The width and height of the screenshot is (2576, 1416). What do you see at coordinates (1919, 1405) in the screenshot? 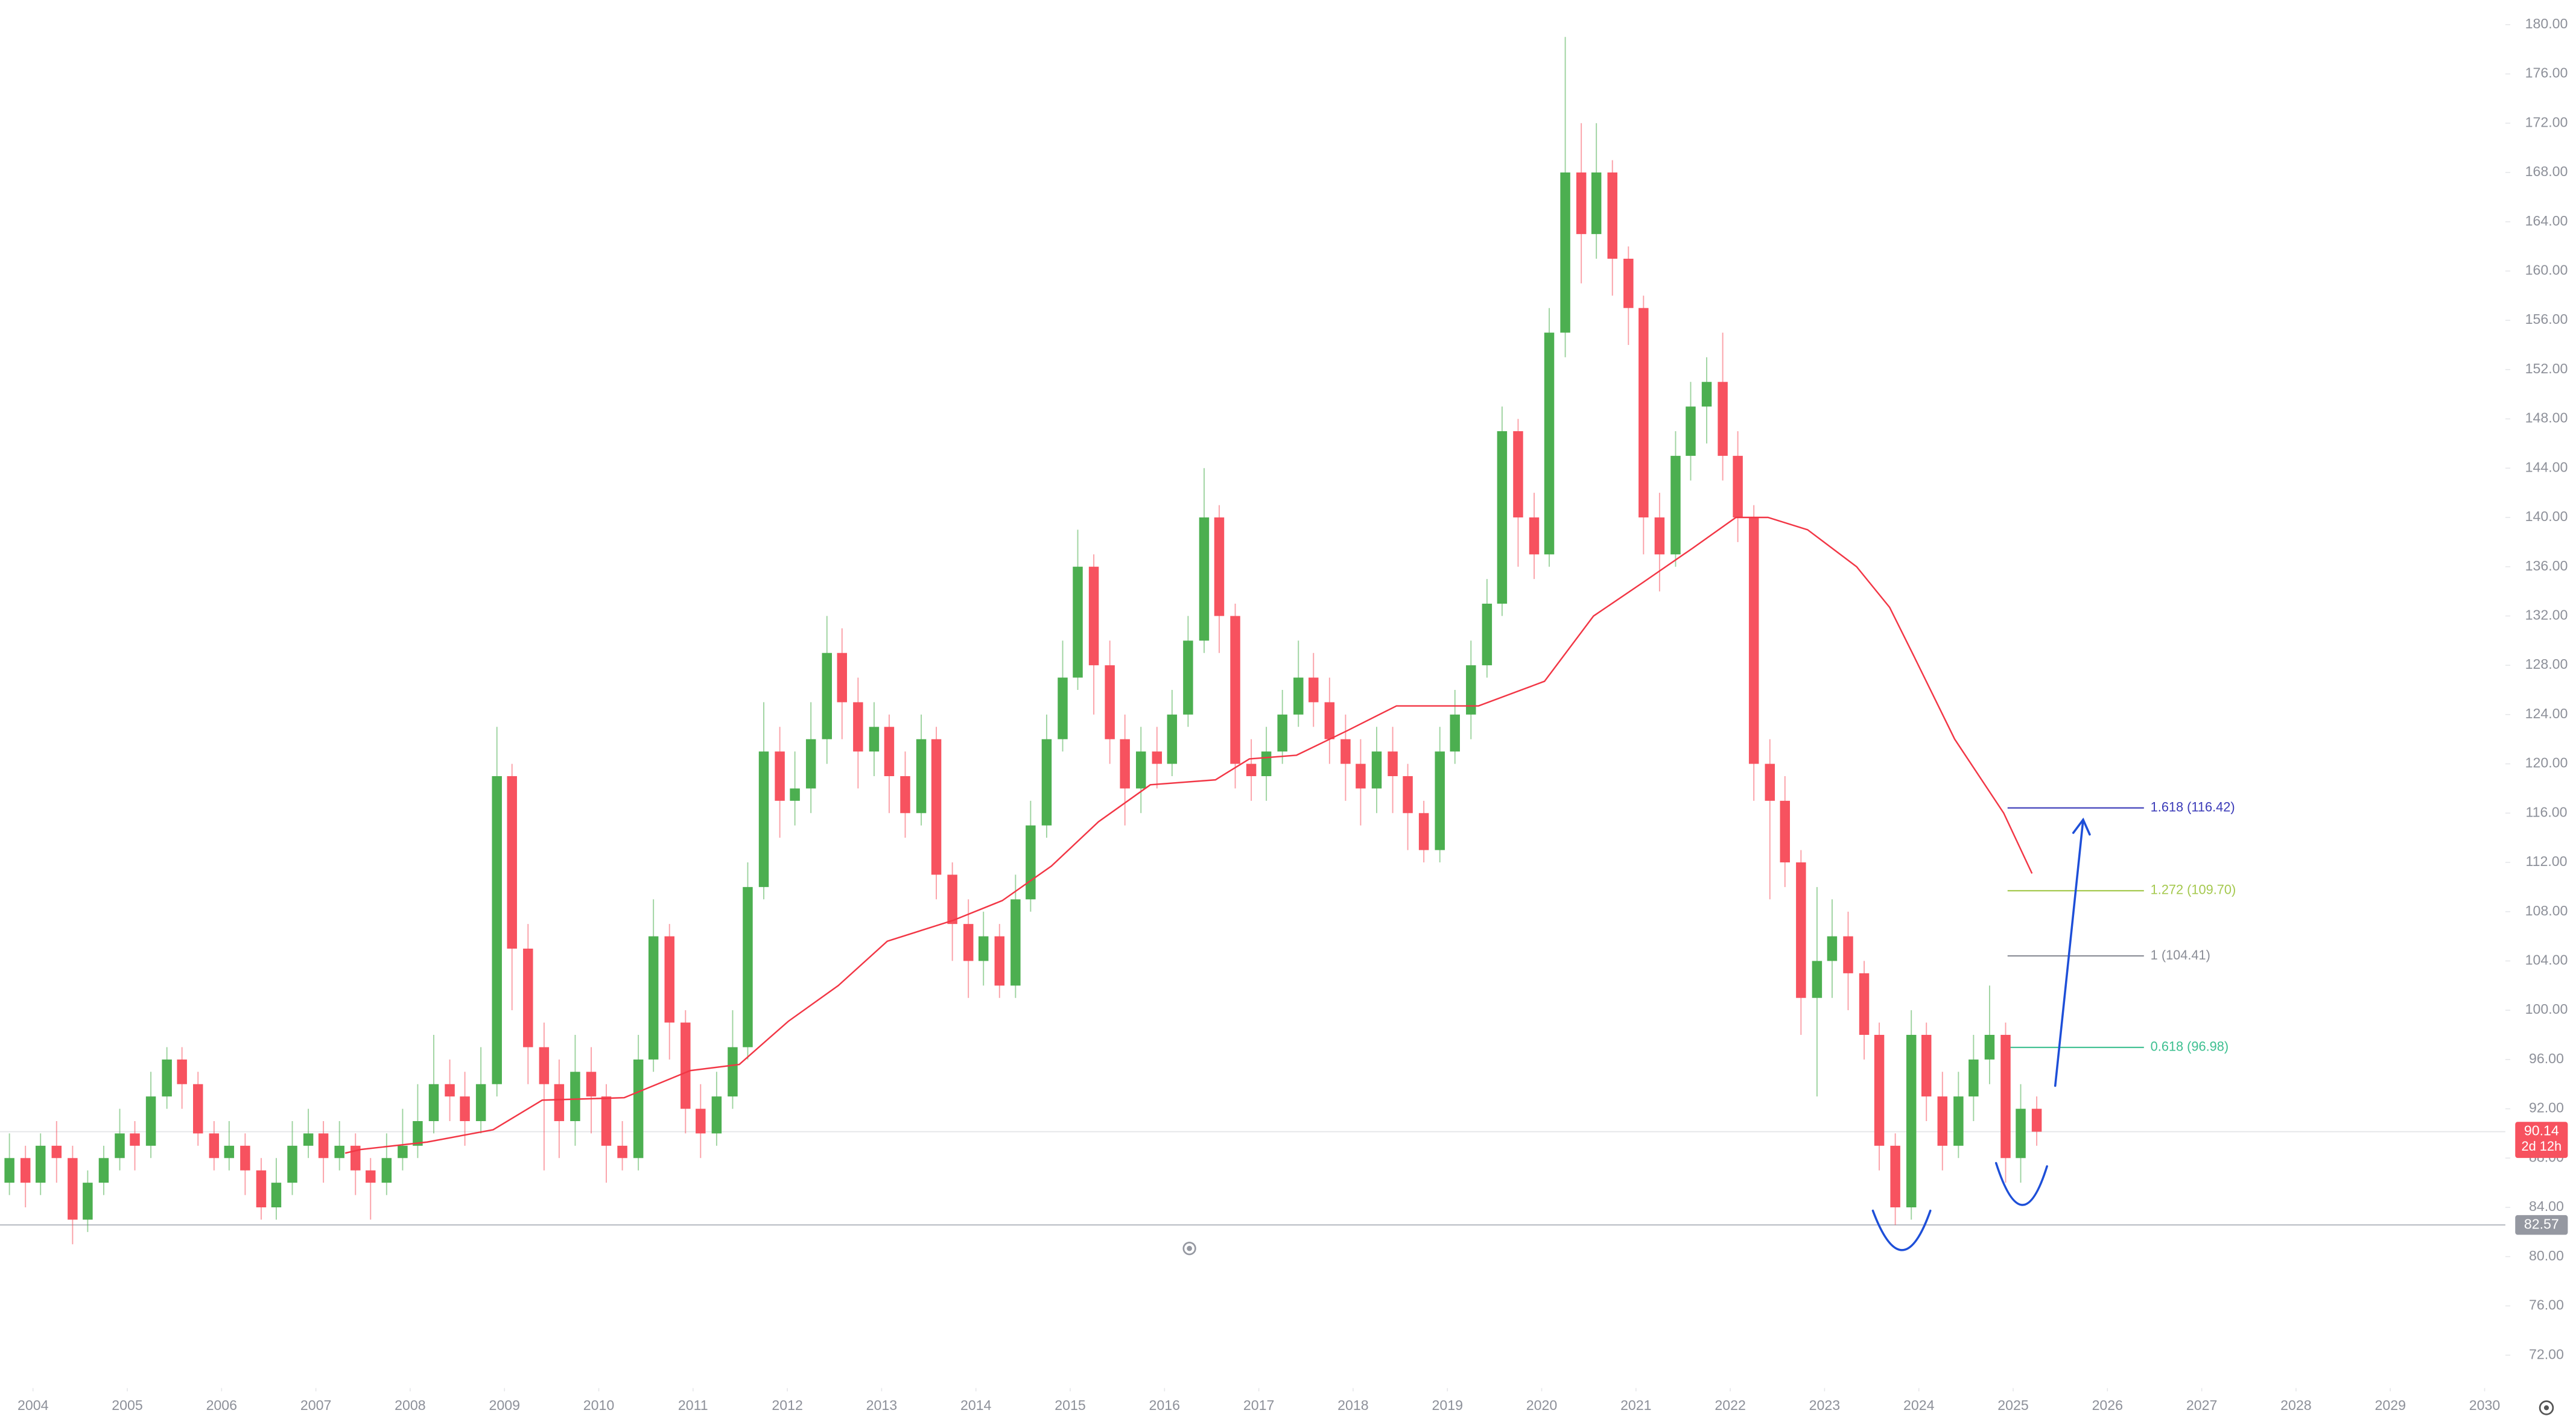
I see `x-tick-label: 2024` at bounding box center [1919, 1405].